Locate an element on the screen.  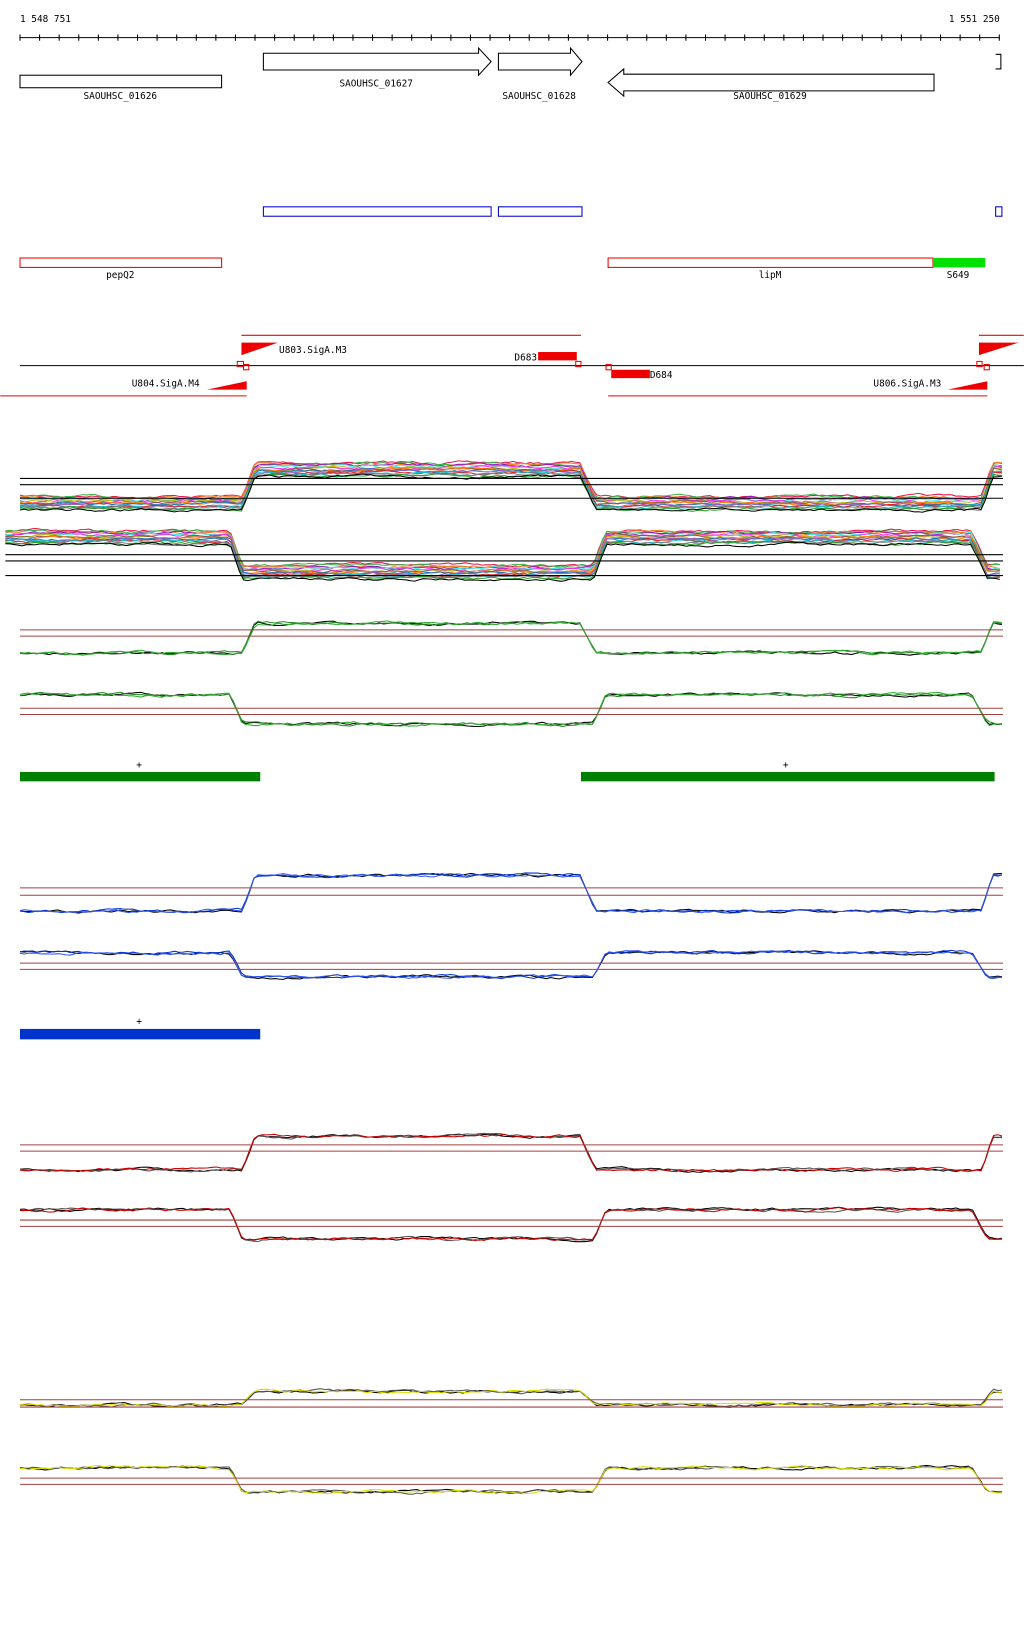
cds-track is located at coordinates (632, 211).